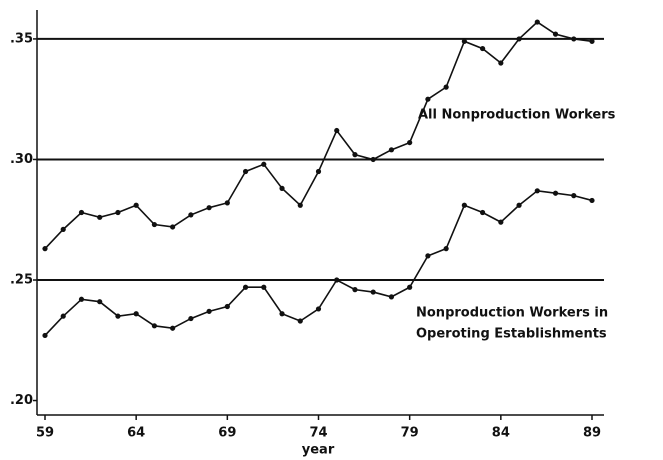  What do you see at coordinates (21, 38) in the screenshot?
I see `y-tick-label: .35` at bounding box center [21, 38].